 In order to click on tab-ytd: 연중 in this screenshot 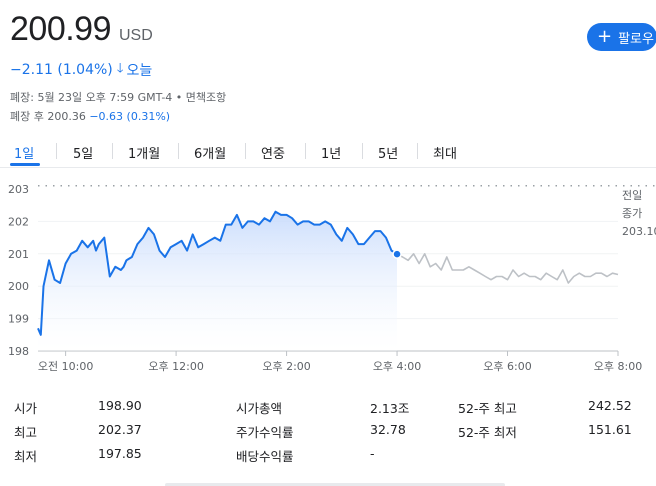, I will do `click(273, 154)`.